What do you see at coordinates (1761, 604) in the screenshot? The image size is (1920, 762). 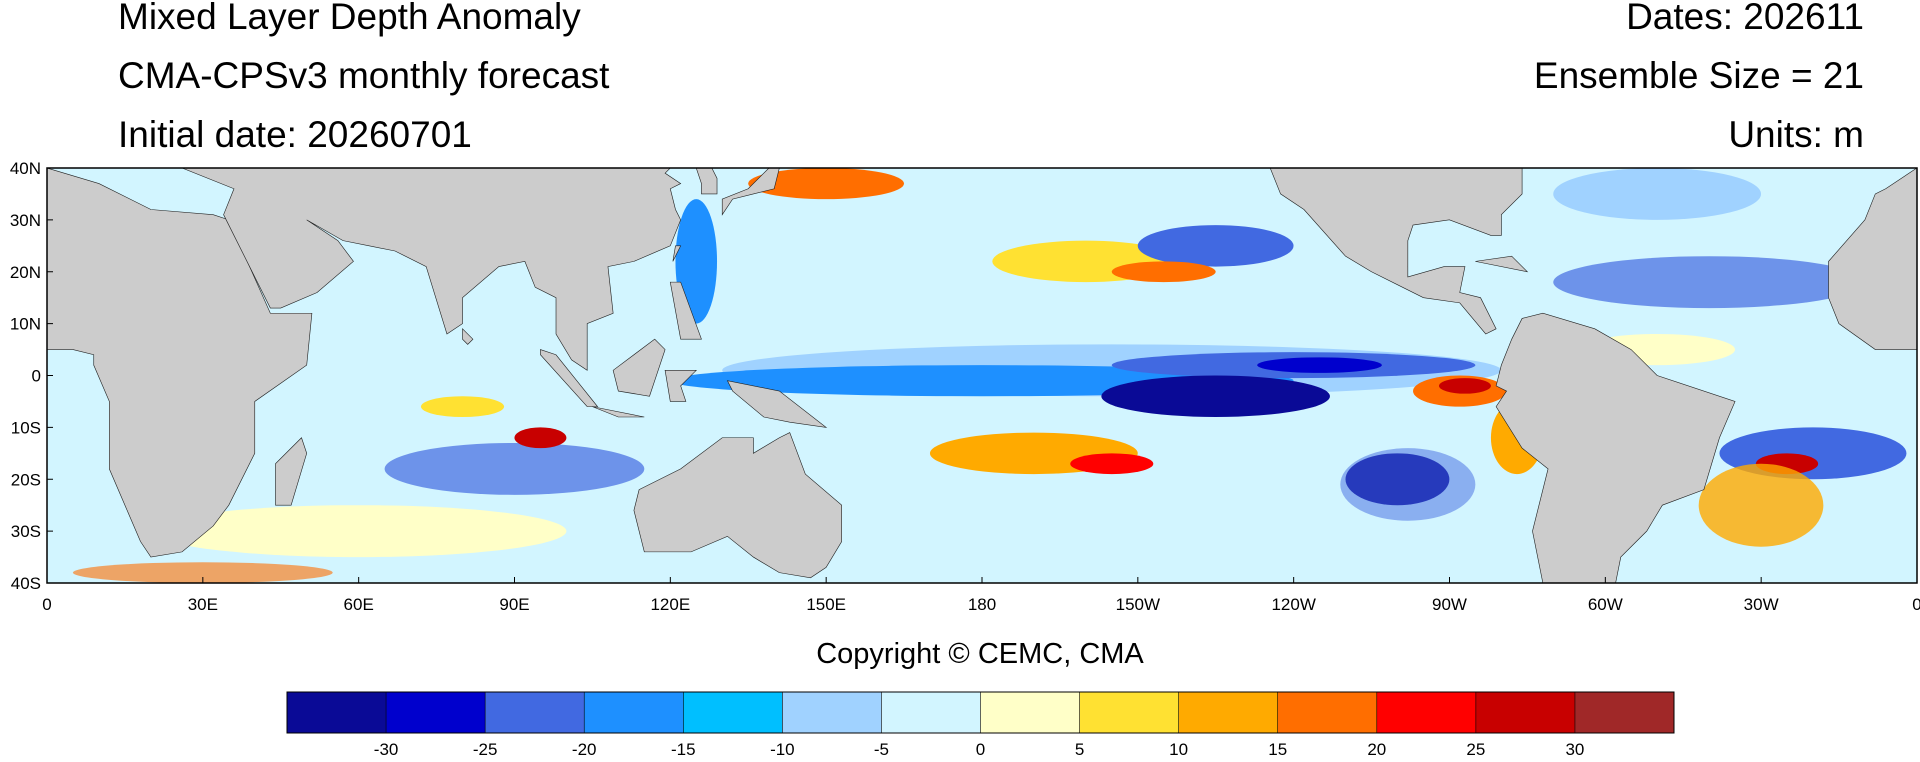 I see `x-tick-label: 30W` at bounding box center [1761, 604].